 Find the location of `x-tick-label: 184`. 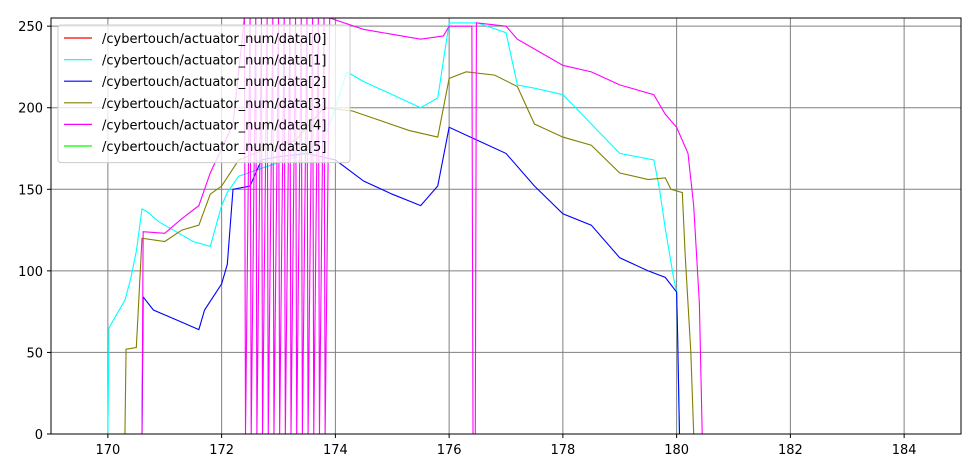

x-tick-label: 184 is located at coordinates (904, 450).